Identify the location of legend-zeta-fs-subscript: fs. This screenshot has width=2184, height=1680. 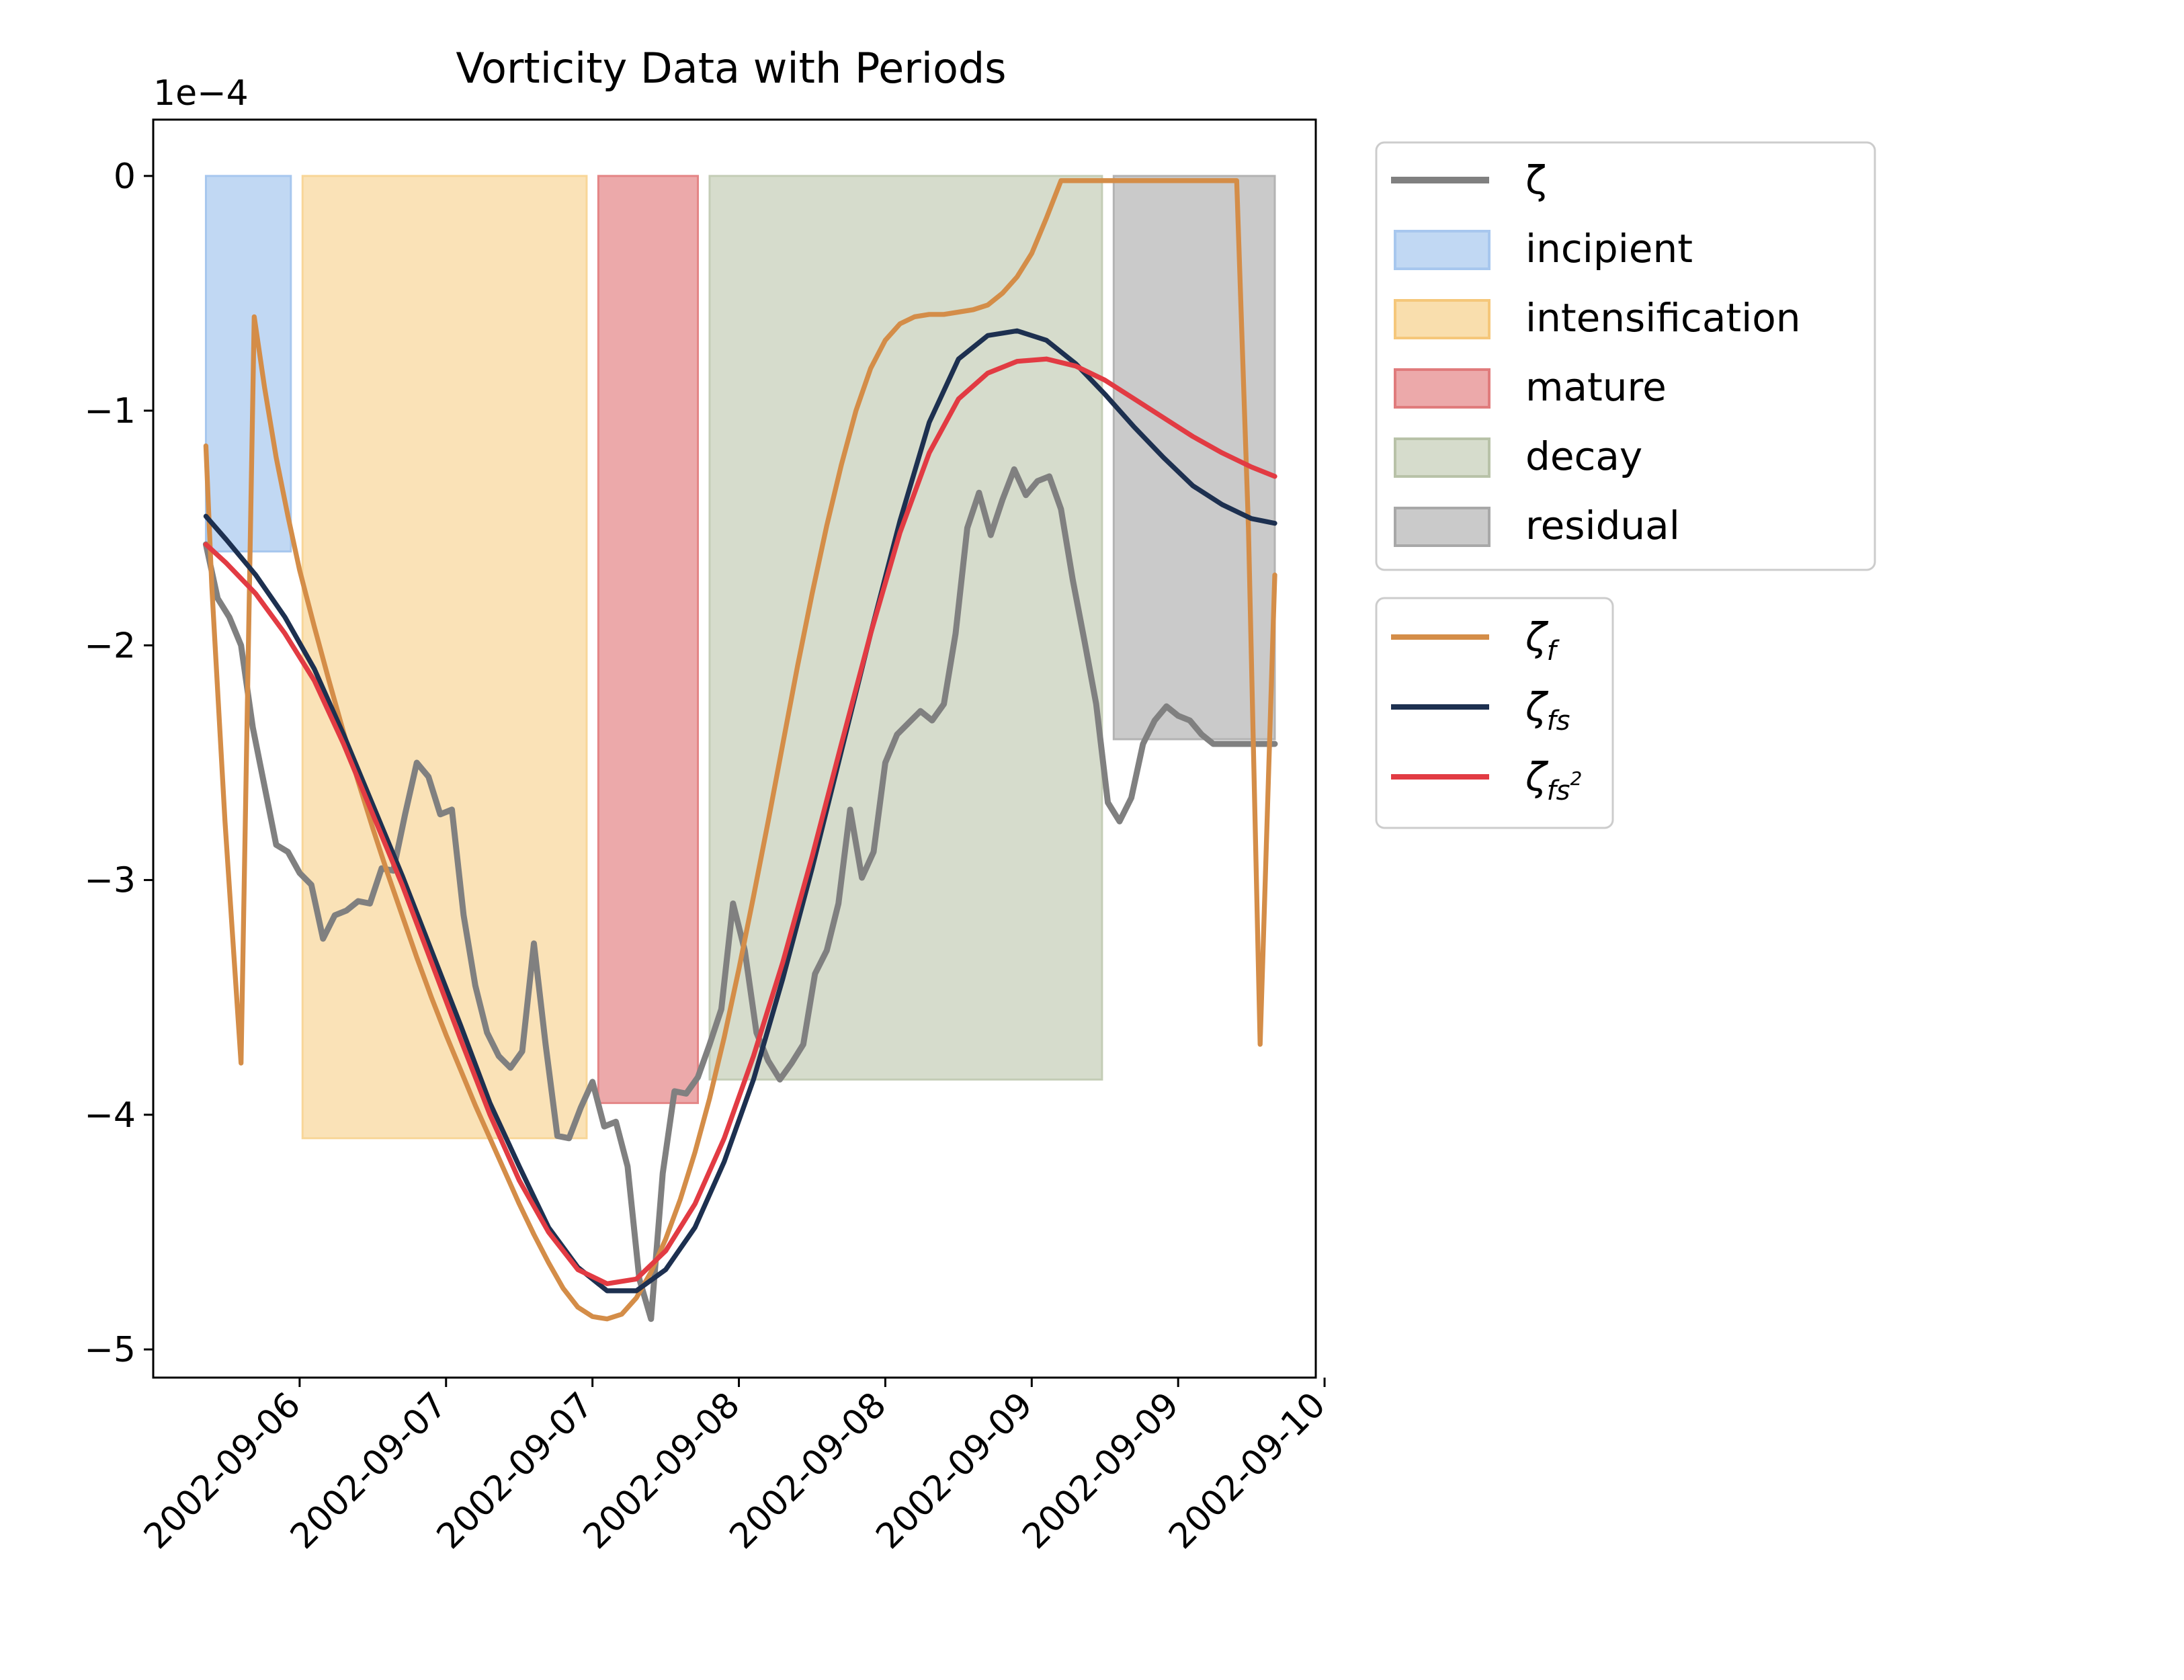
(1558, 721).